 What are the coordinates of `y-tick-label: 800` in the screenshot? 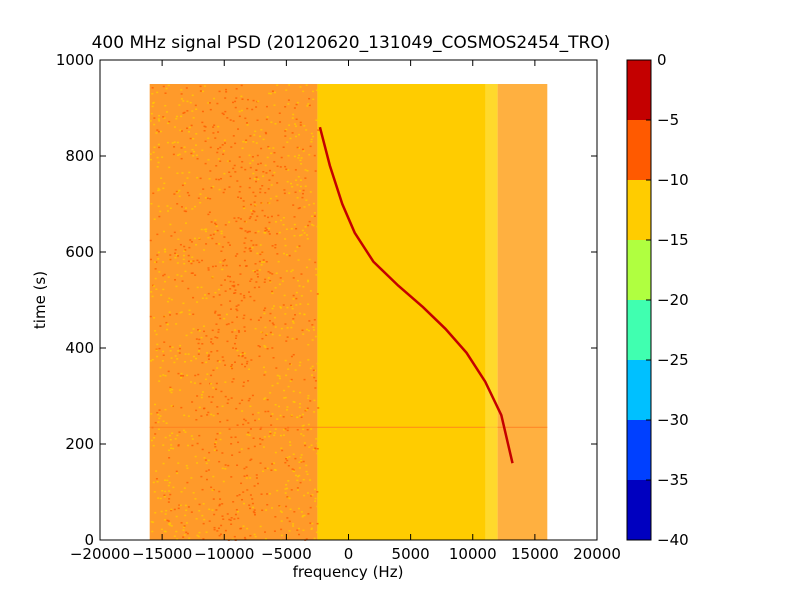 It's located at (79, 156).